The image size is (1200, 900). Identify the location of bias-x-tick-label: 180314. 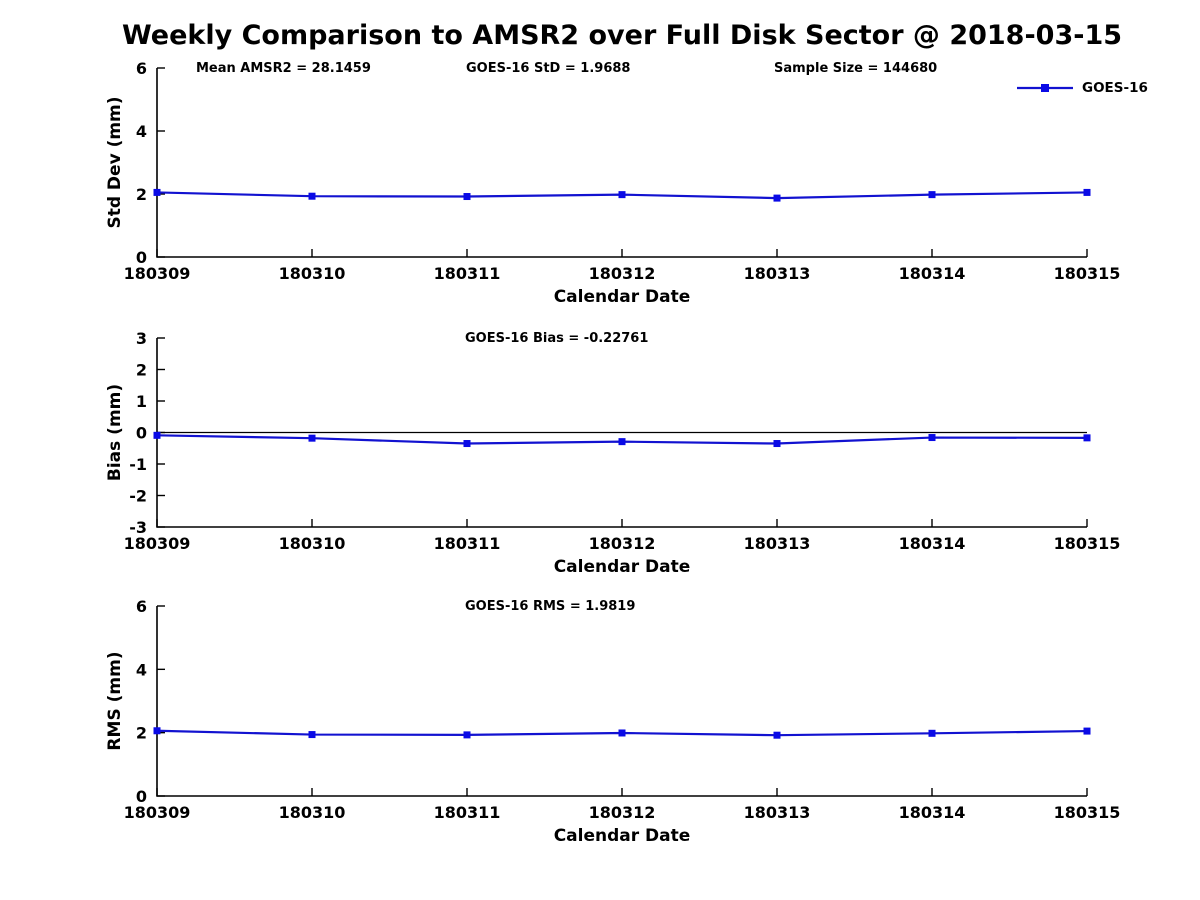
(932, 543).